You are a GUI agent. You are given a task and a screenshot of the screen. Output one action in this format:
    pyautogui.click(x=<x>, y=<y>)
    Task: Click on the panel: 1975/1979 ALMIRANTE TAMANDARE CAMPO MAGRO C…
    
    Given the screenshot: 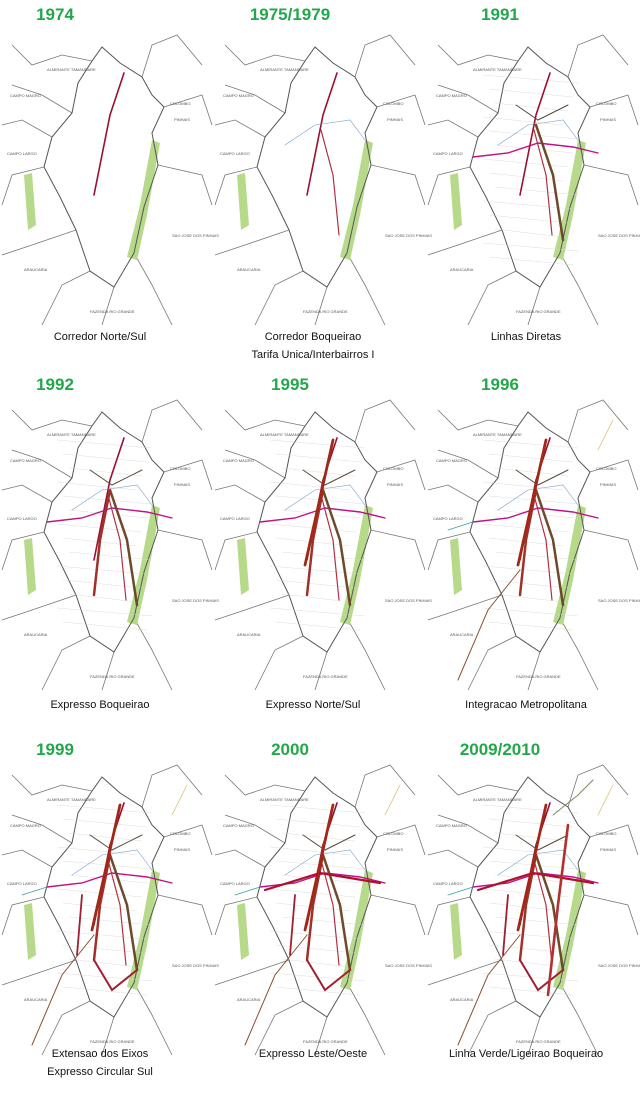 What is the action you would take?
    pyautogui.click(x=323, y=183)
    